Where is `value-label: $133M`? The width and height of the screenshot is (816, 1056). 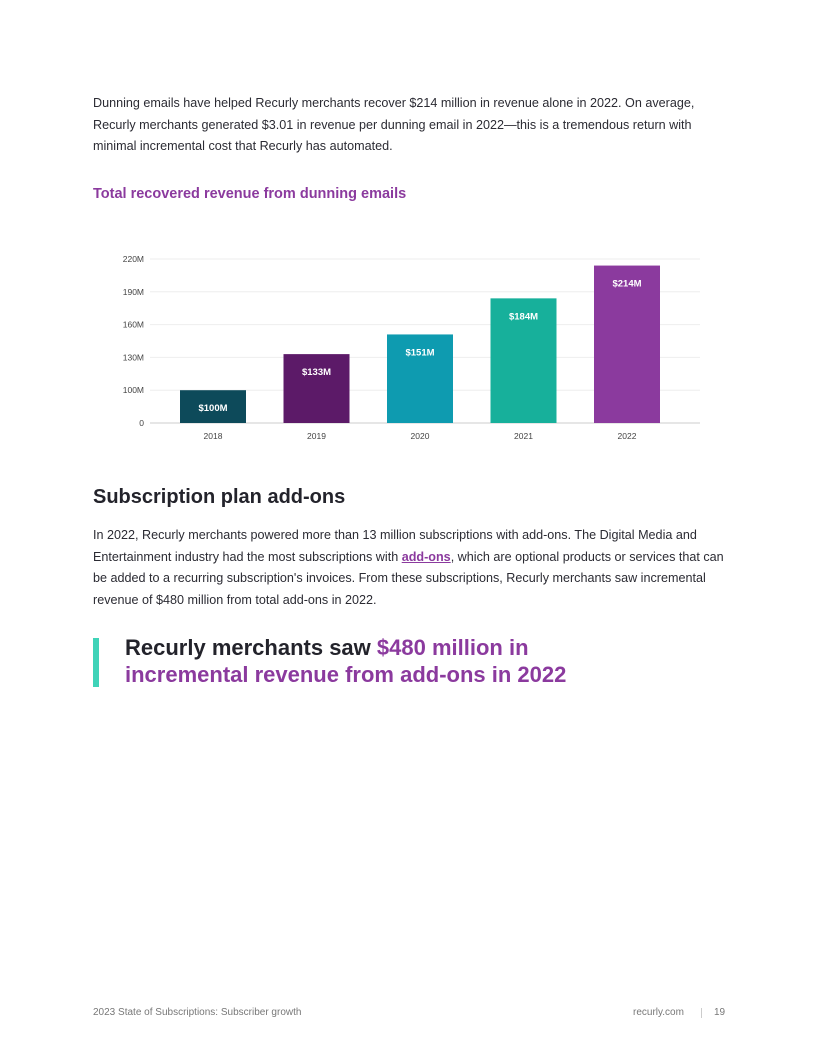
value-label: $133M is located at coordinates (316, 372).